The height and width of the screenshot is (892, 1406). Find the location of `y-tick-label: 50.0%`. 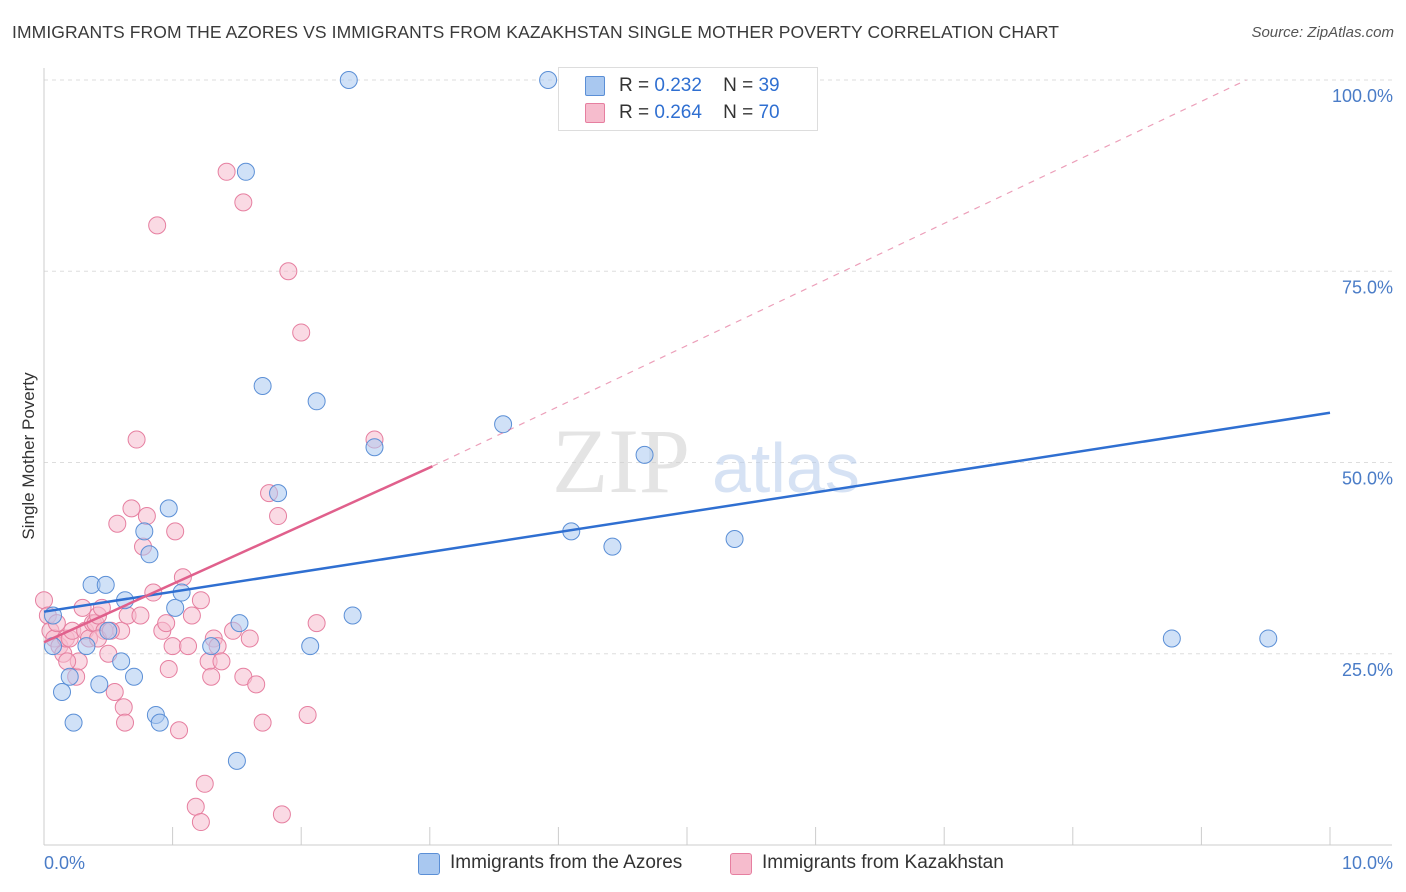

y-tick-label: 50.0% is located at coordinates (1367, 479).